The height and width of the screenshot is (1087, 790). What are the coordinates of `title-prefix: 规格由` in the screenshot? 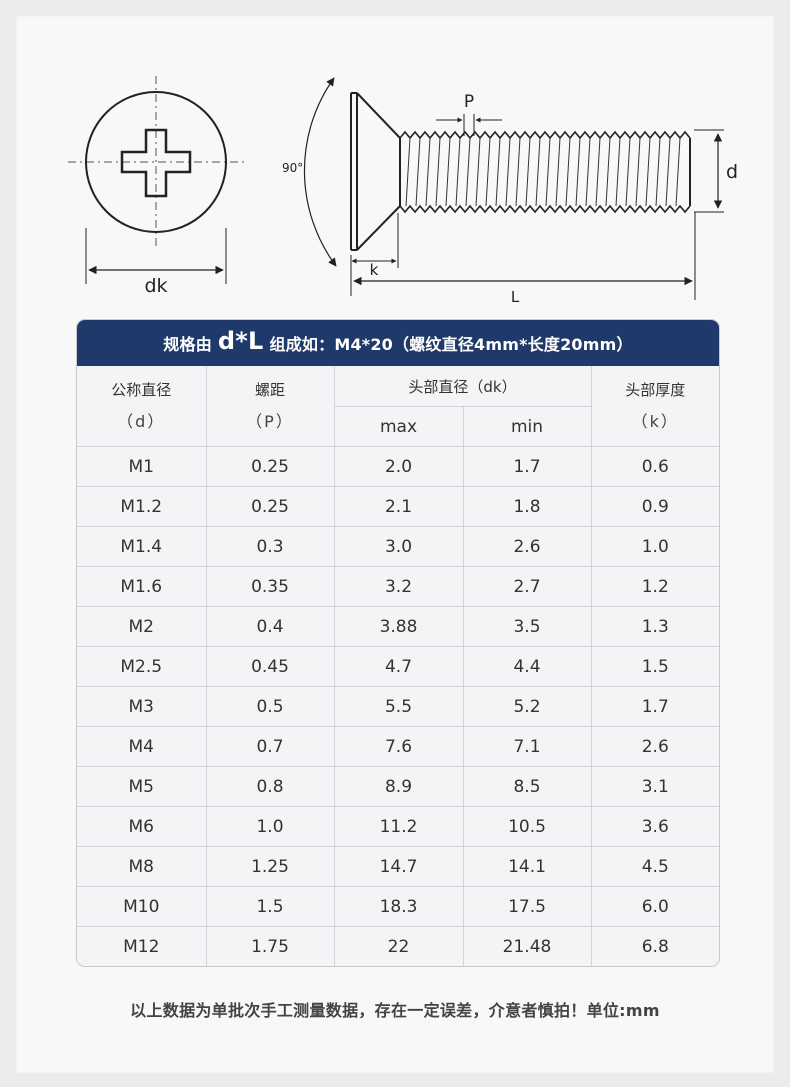 It's located at (187, 344).